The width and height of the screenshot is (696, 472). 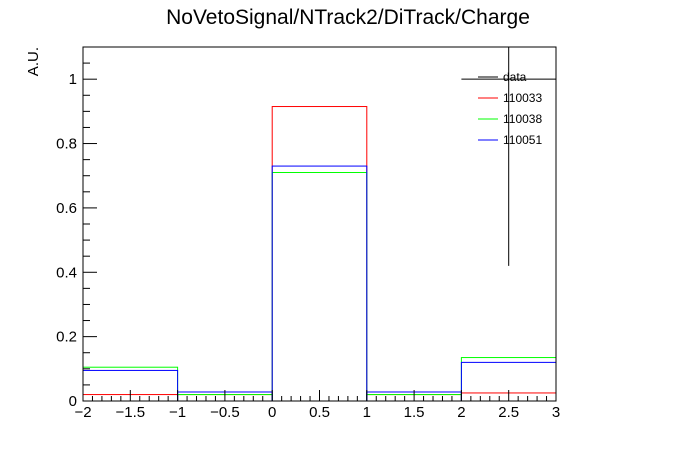 What do you see at coordinates (522, 140) in the screenshot?
I see `legend-label: 110051` at bounding box center [522, 140].